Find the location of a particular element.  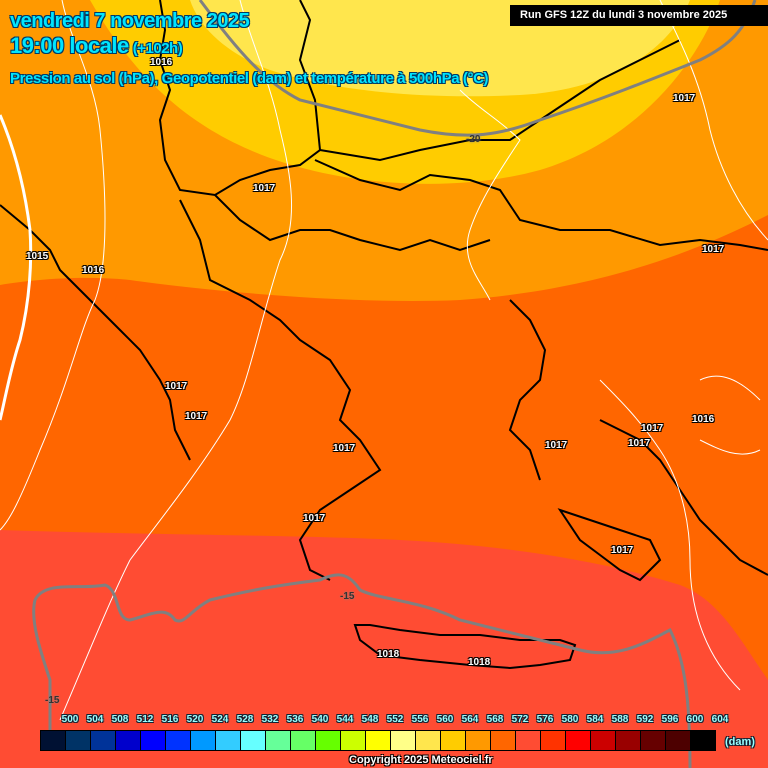

legend-tick-label: 580 is located at coordinates (570, 719).